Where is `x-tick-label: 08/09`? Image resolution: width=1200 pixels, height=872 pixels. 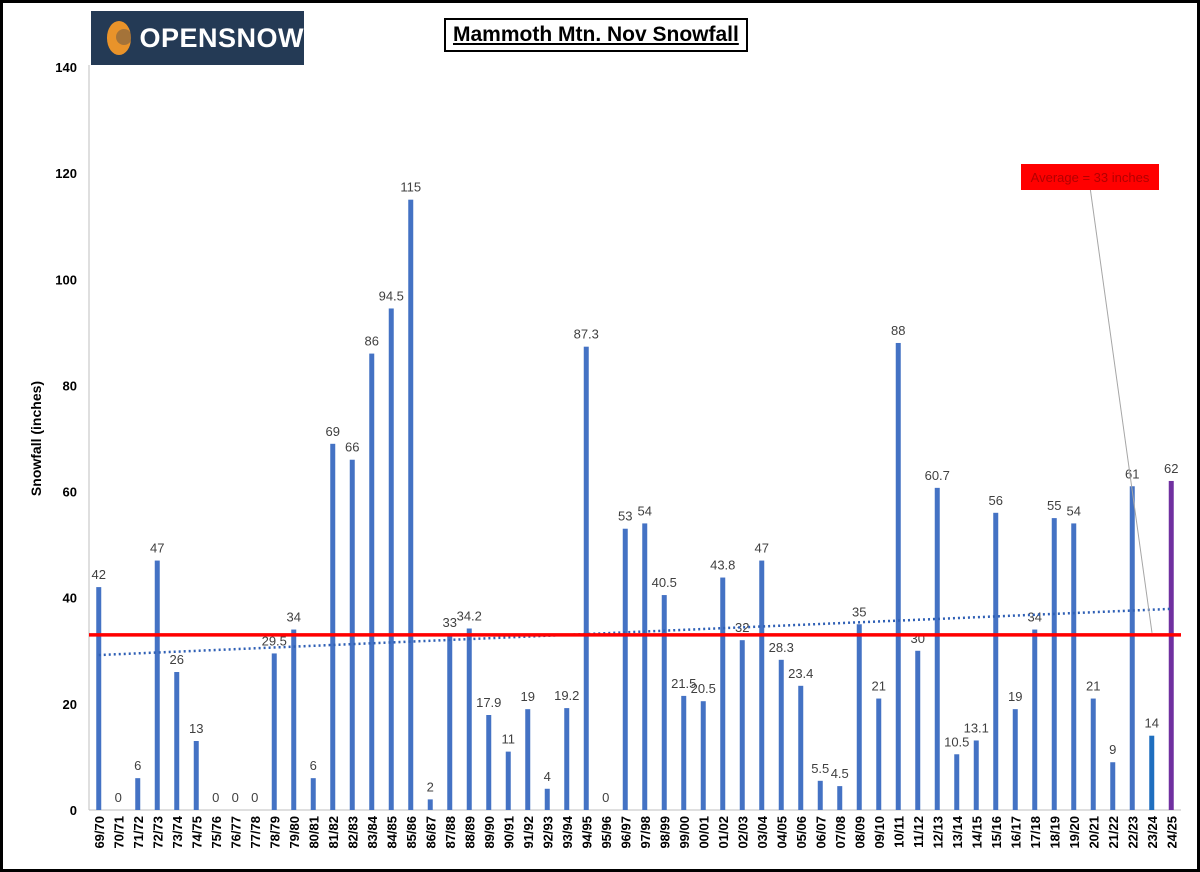
x-tick-label: 08/09 is located at coordinates (859, 832).